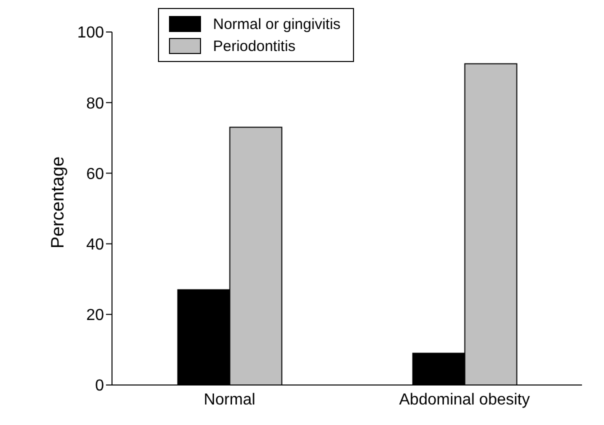  What do you see at coordinates (95, 174) in the screenshot?
I see `y-tick-label: 60` at bounding box center [95, 174].